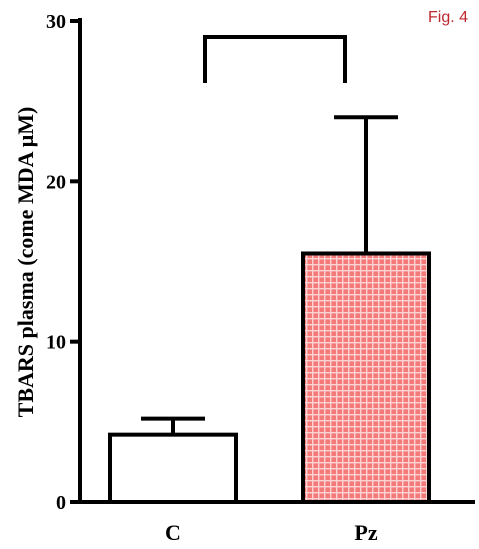 Image resolution: width=479 pixels, height=549 pixels. Describe the element at coordinates (61, 503) in the screenshot. I see `y-tick-label: 0` at that location.